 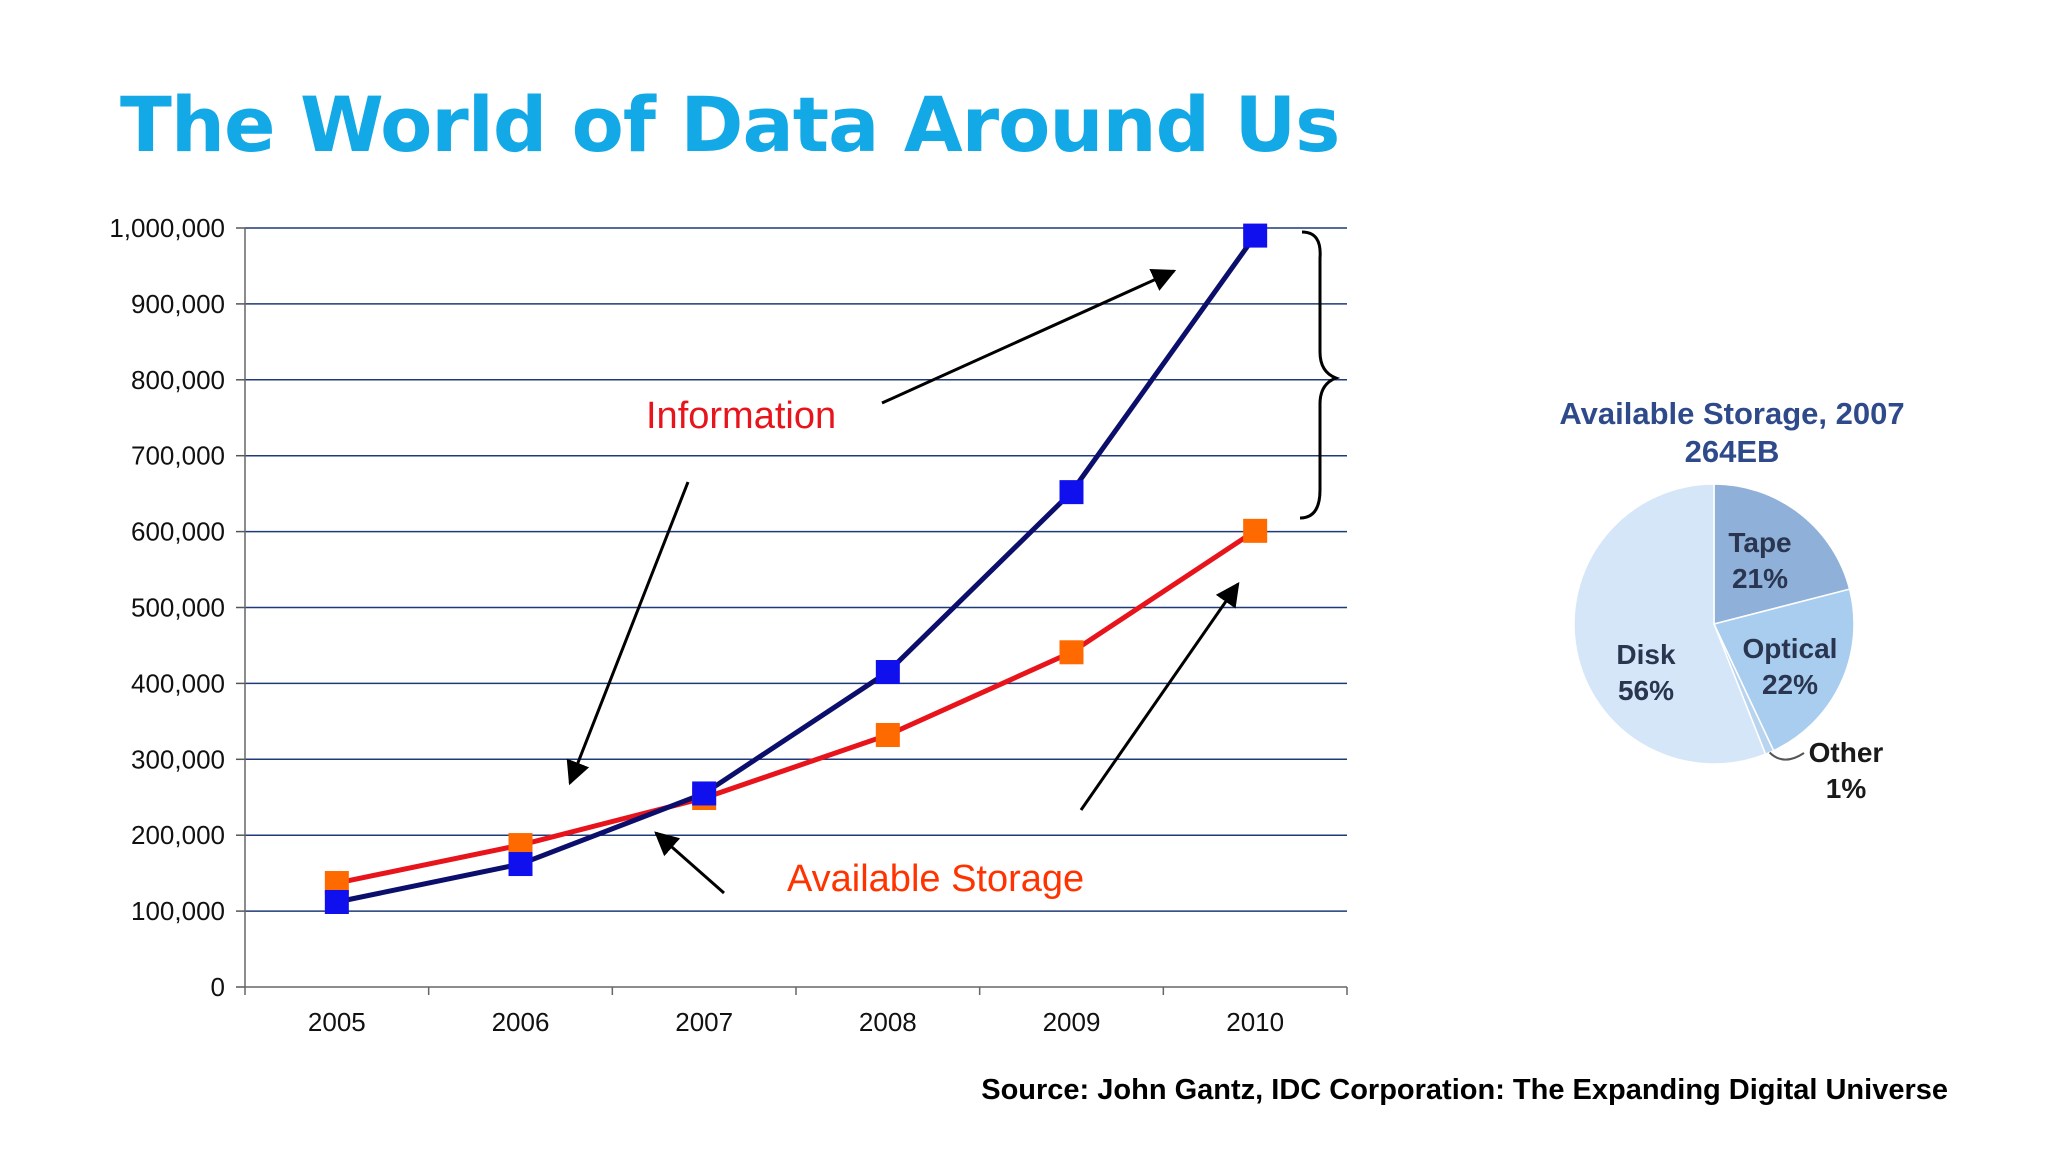 I want to click on pie-label-tape: Tape, so click(x=1759, y=542).